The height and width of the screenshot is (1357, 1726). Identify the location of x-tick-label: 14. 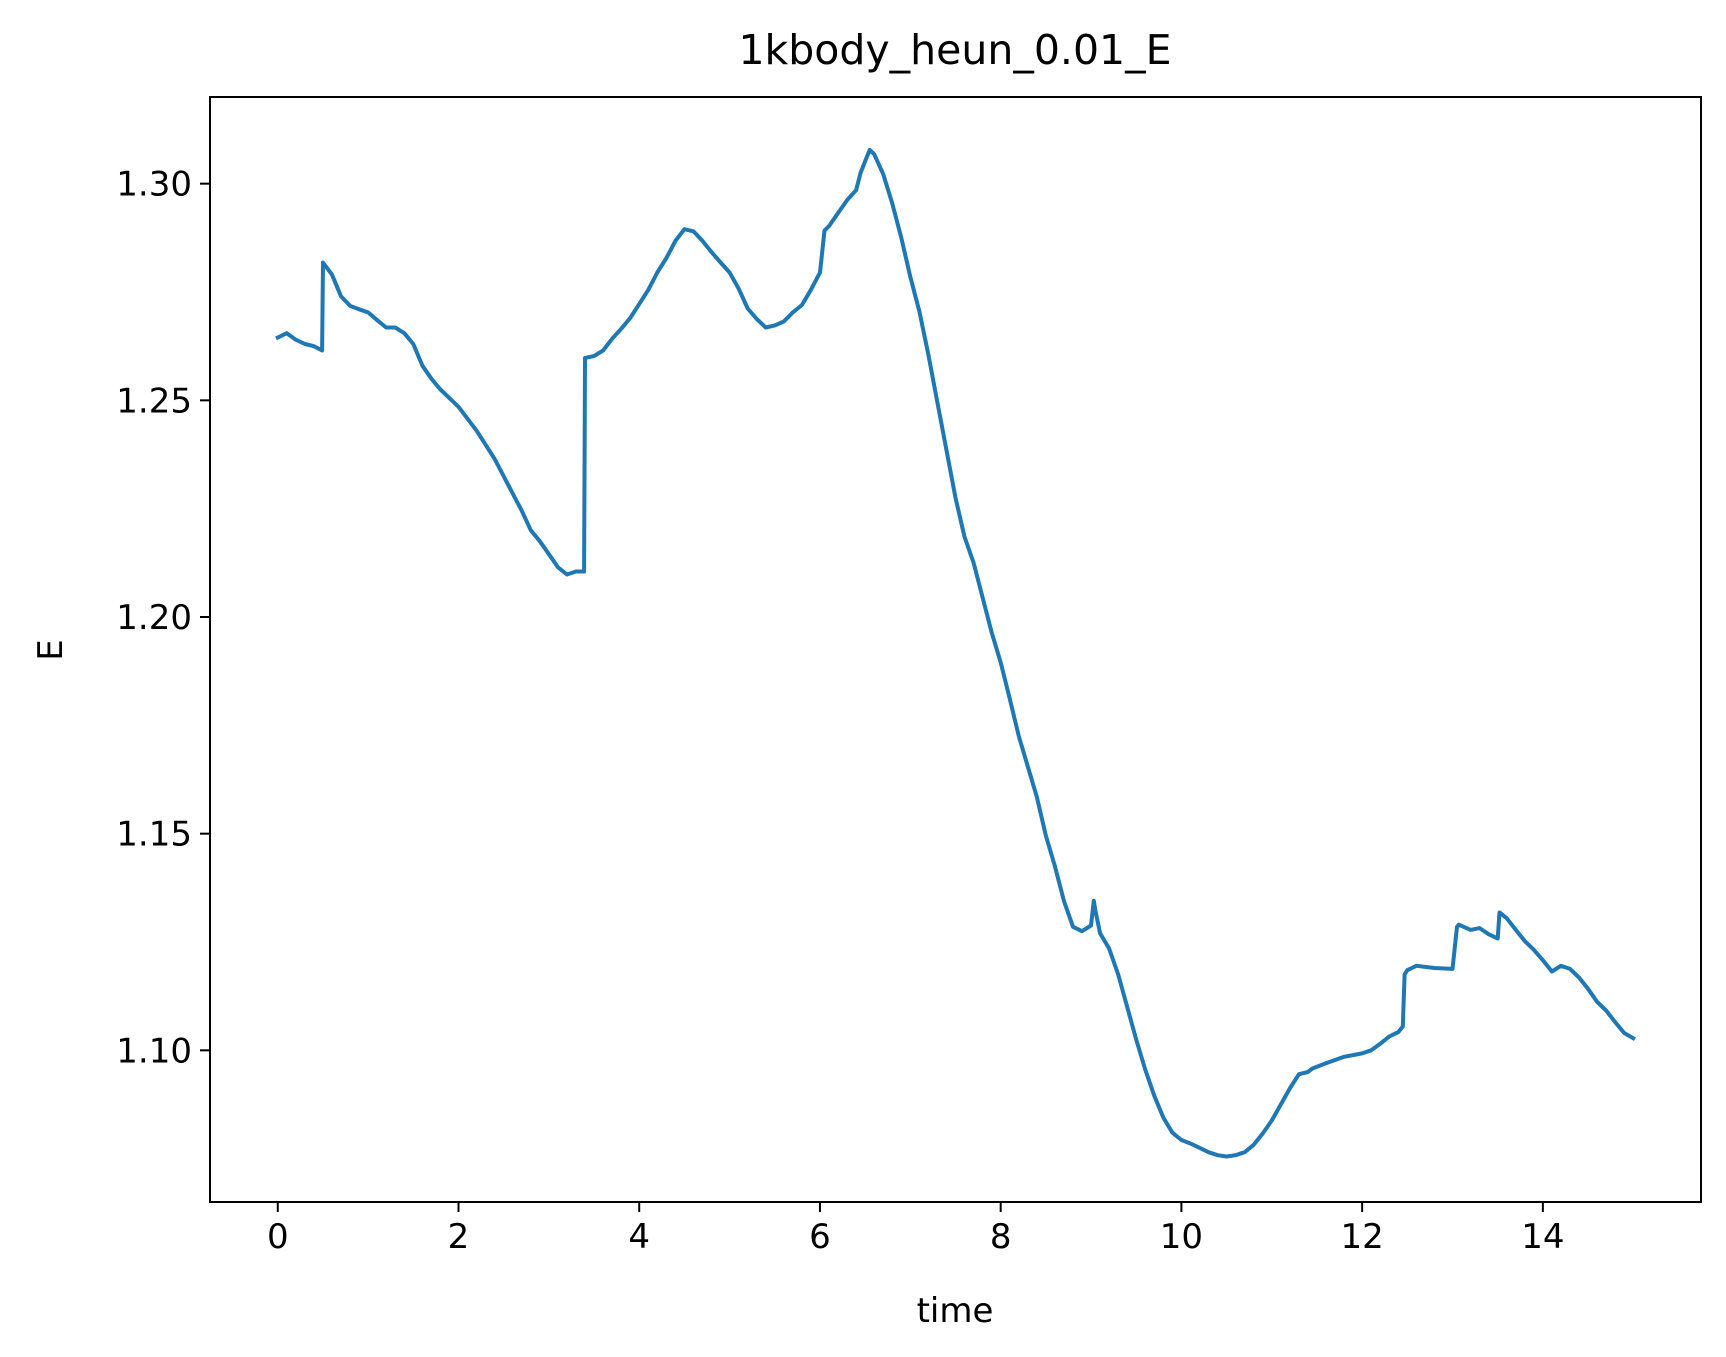
(1542, 1237).